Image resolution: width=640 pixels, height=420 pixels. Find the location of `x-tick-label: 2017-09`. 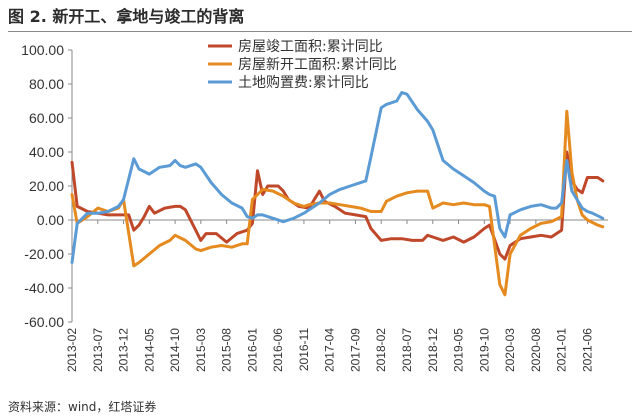

x-tick-label: 2017-09 is located at coordinates (355, 350).